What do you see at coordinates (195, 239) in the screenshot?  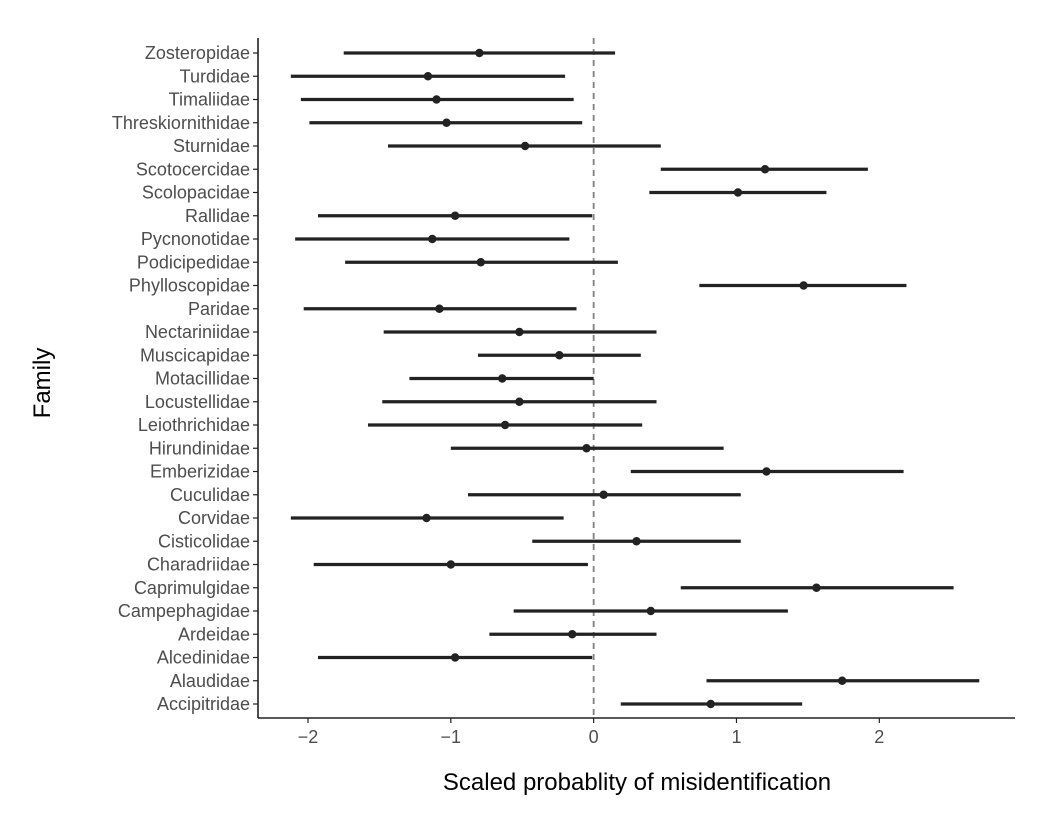 I see `y-tick-label: Pycnonotidae` at bounding box center [195, 239].